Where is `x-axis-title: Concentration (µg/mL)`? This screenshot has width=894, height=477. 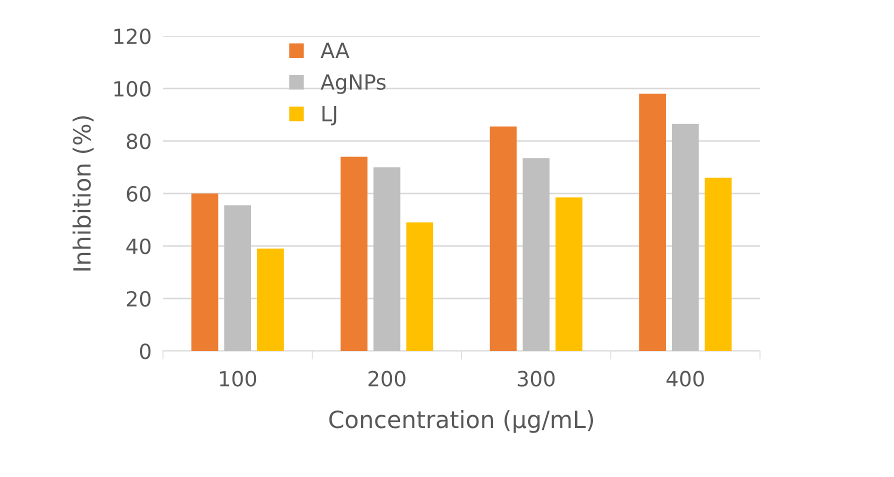
x-axis-title: Concentration (µg/mL) is located at coordinates (461, 421).